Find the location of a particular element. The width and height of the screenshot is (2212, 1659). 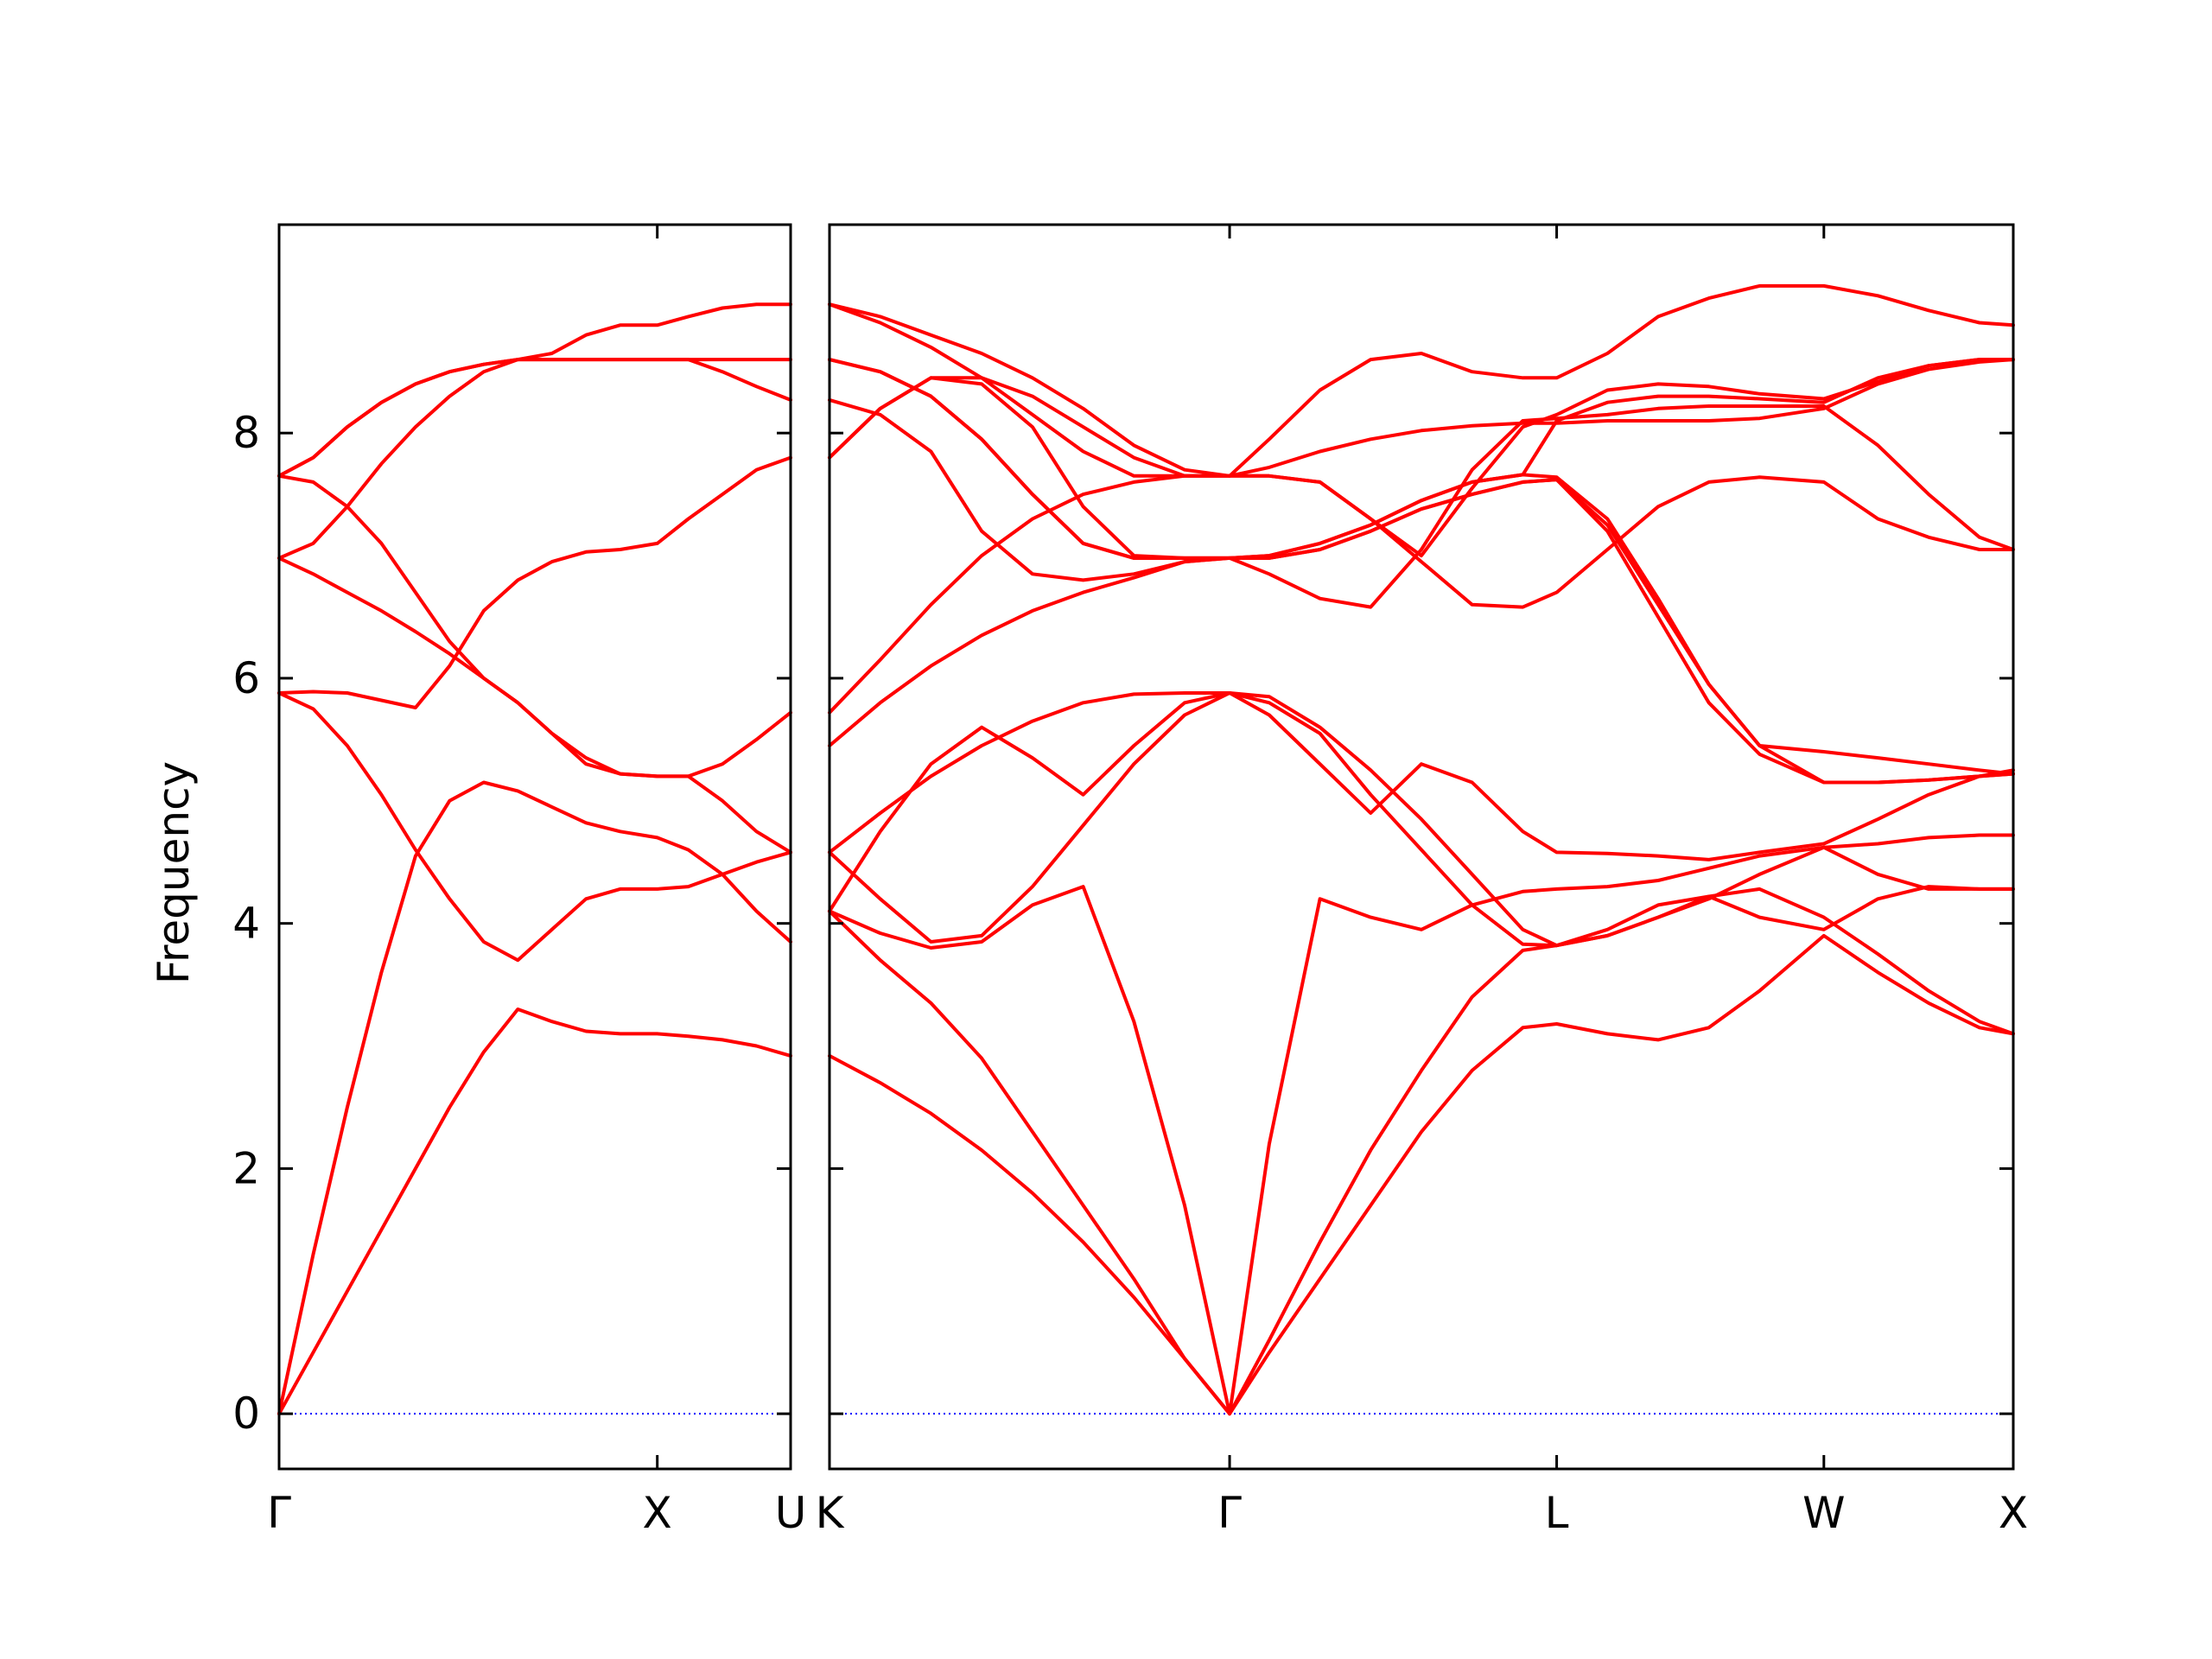

panel-2-xtick-label: X is located at coordinates (2013, 1513).